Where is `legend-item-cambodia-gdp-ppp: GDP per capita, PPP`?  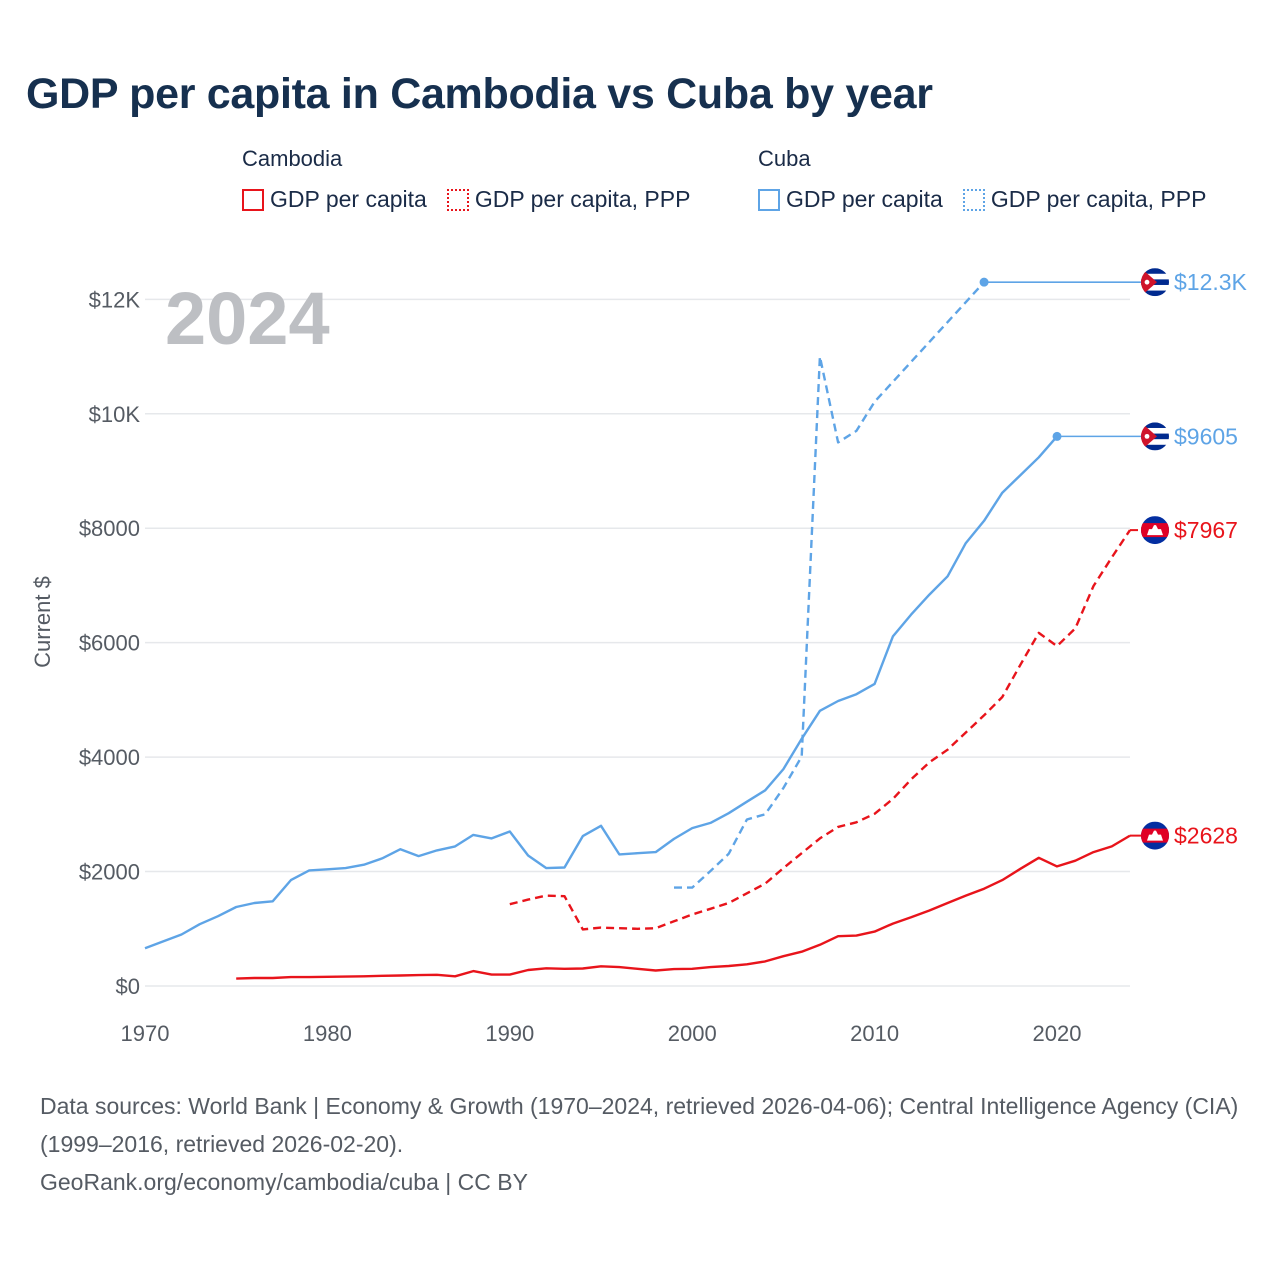 legend-item-cambodia-gdp-ppp: GDP per capita, PPP is located at coordinates (568, 199).